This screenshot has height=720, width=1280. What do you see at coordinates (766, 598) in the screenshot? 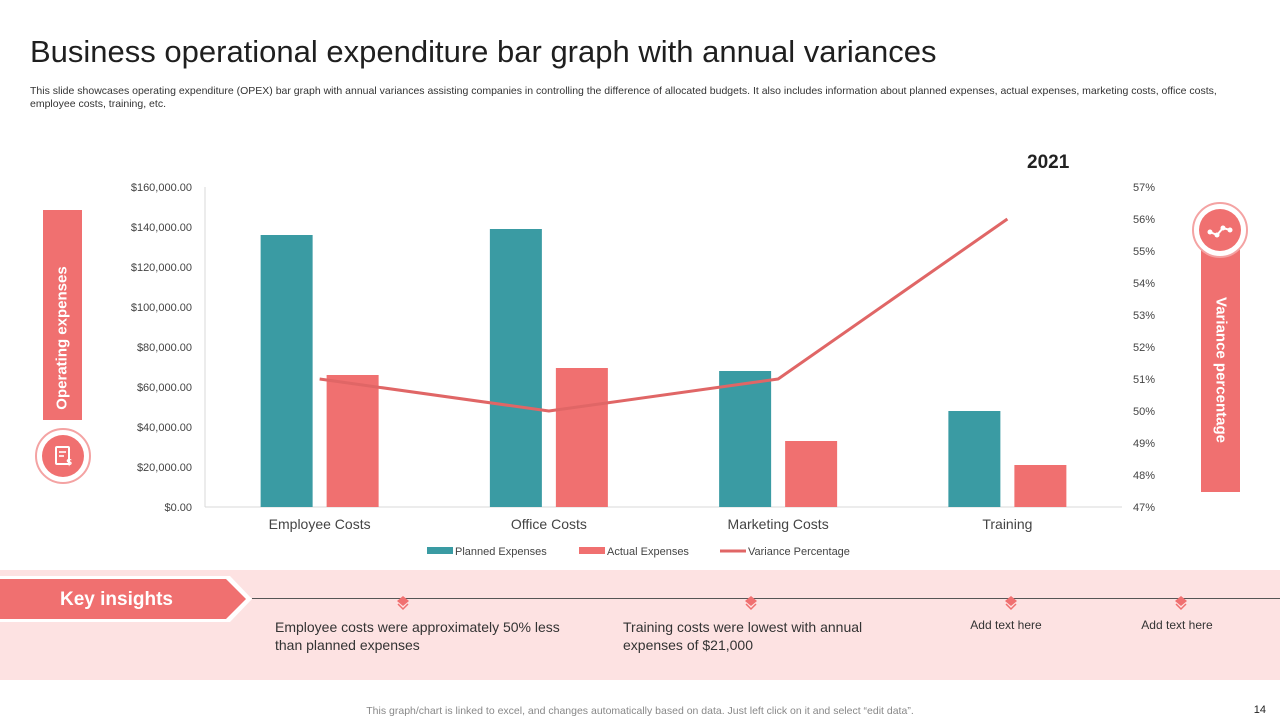
I see `insights-timeline` at bounding box center [766, 598].